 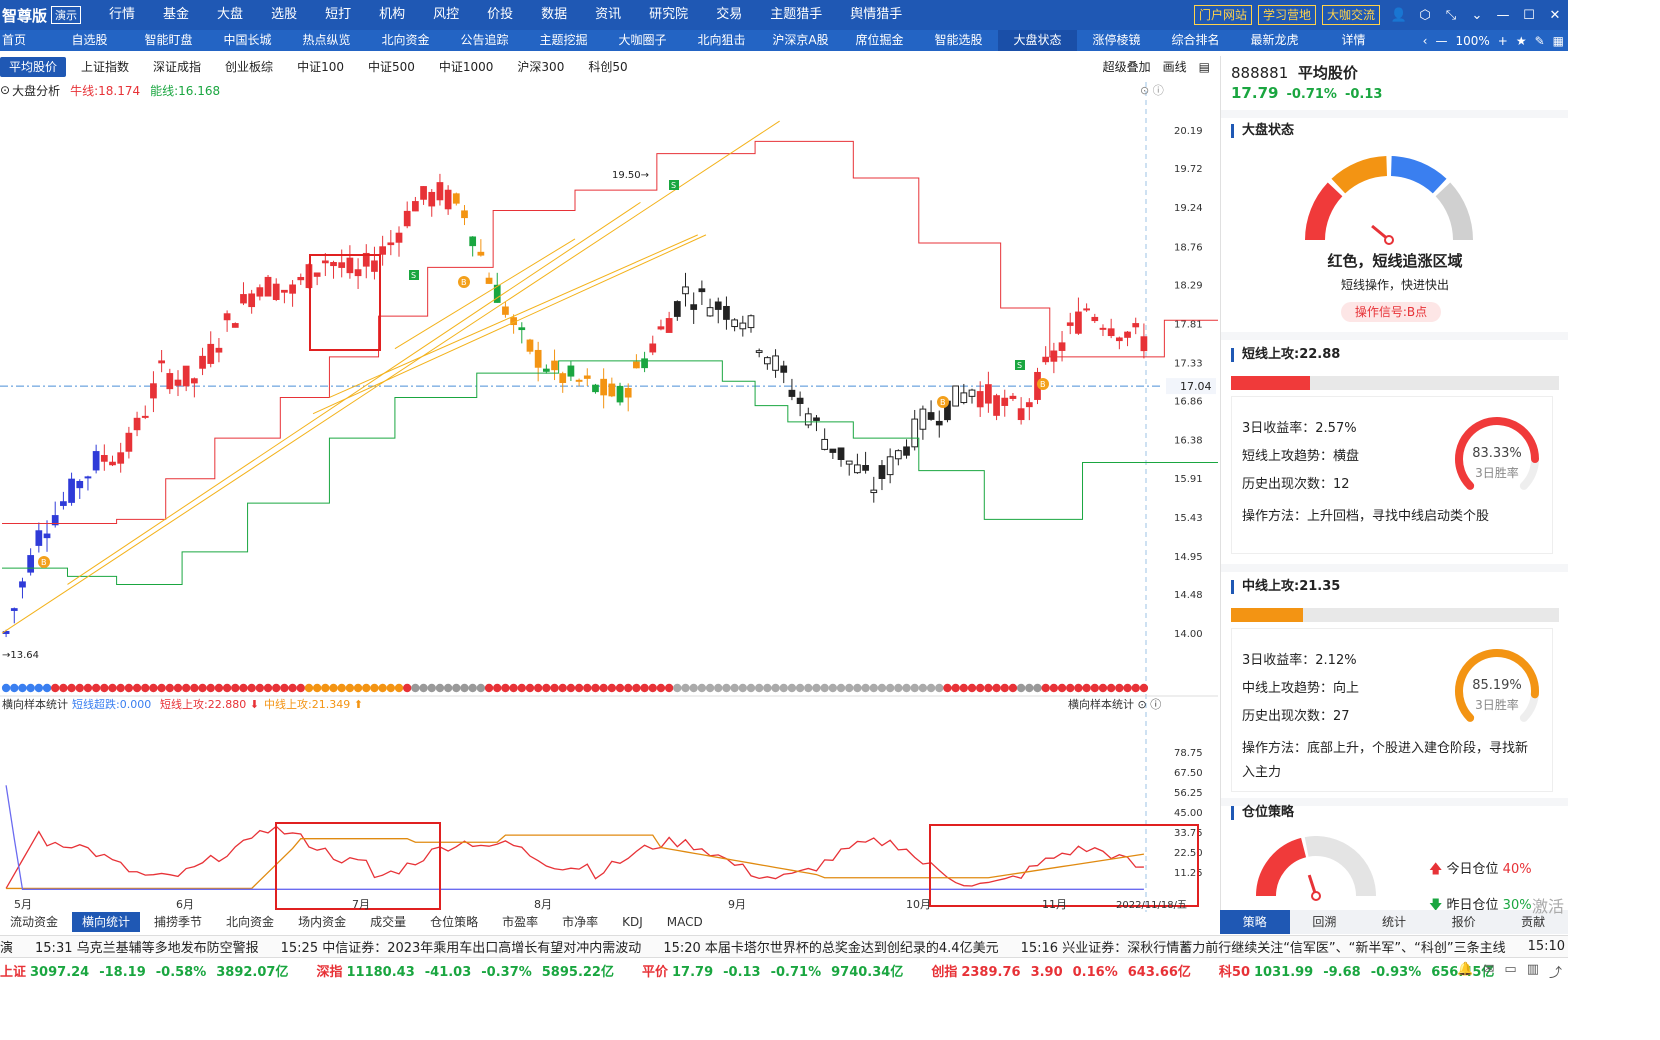 I want to click on menu-item: 大盘, so click(x=230, y=14).